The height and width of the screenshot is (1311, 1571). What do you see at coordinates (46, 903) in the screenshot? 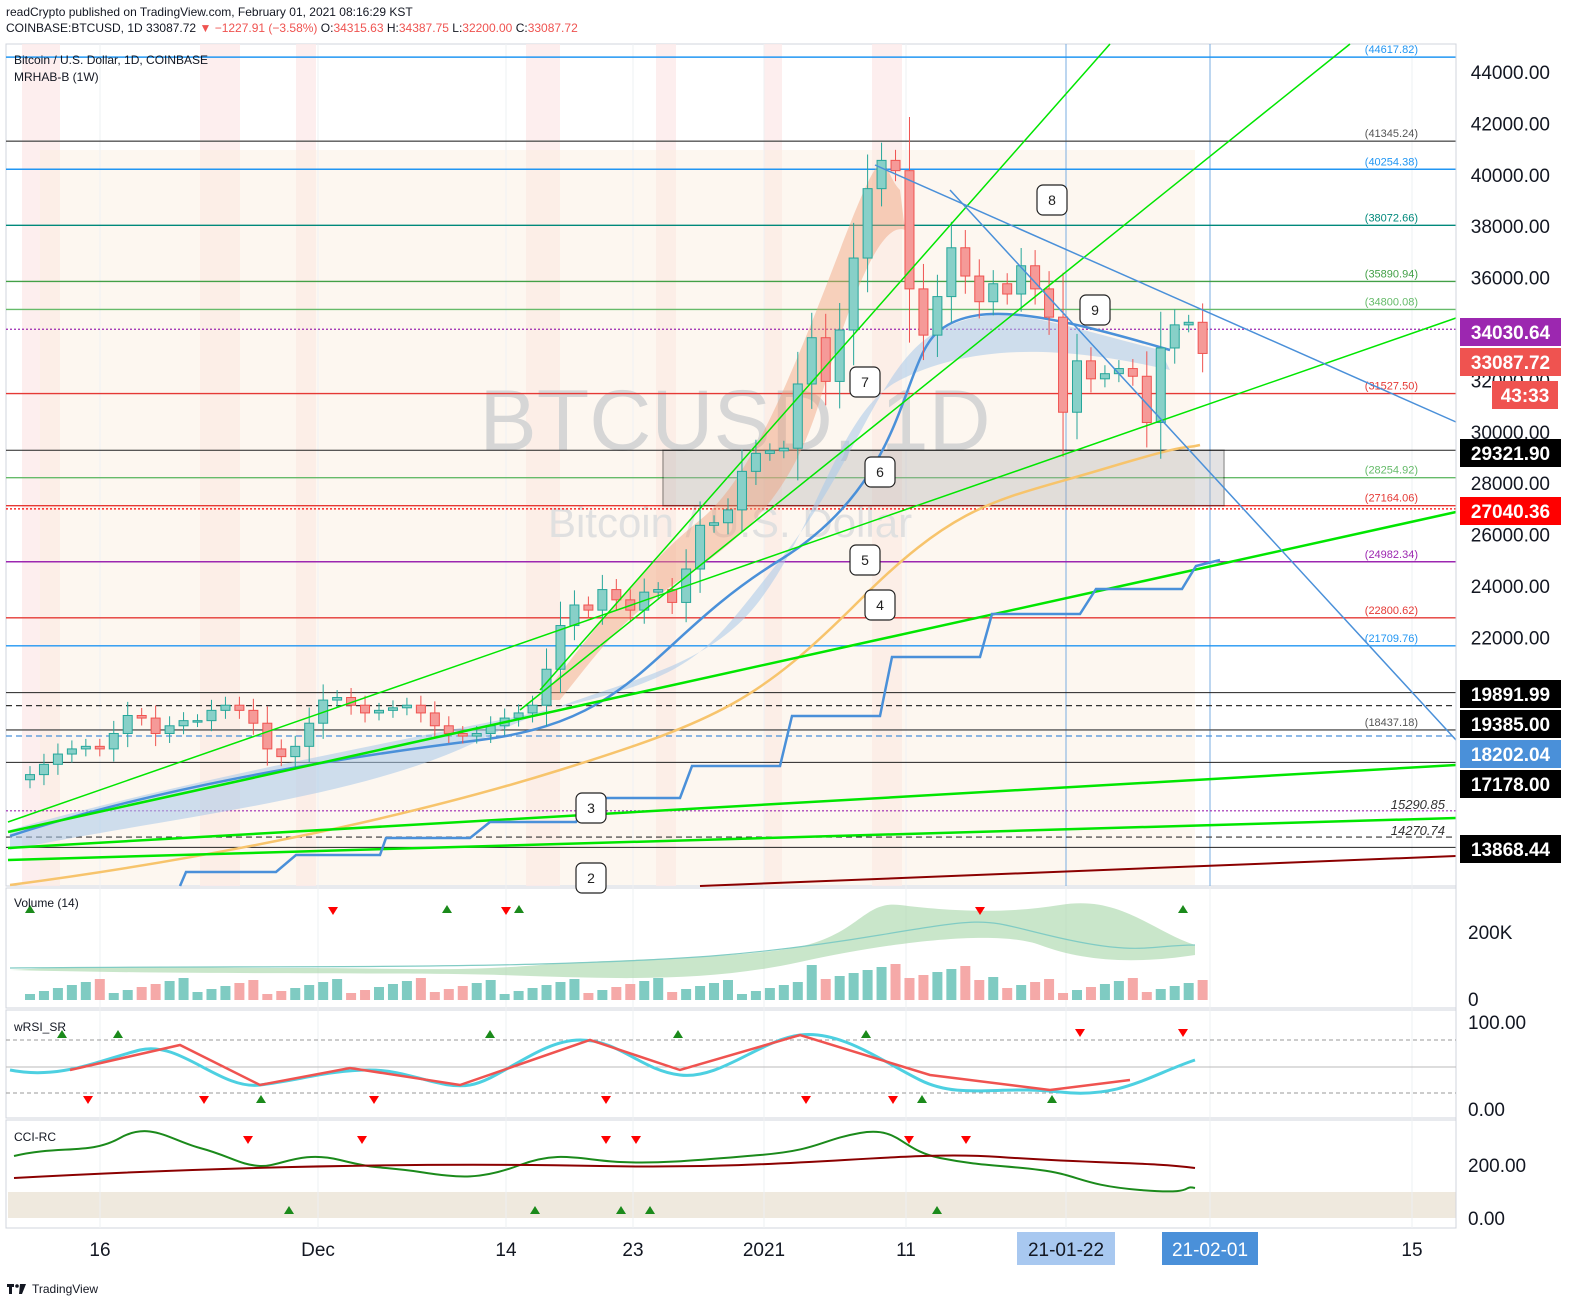
I see `volume-legend: Volume (14)` at bounding box center [46, 903].